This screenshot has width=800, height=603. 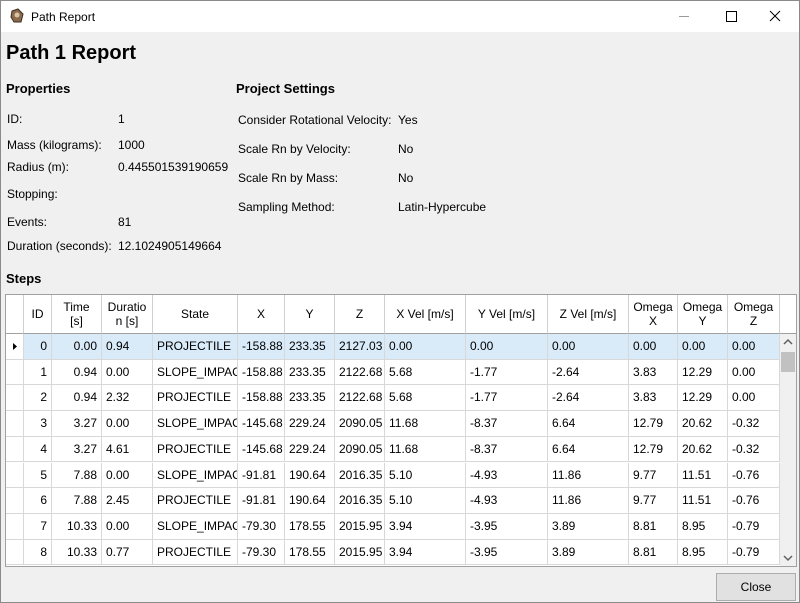 I want to click on table-cell: 0, so click(x=38, y=347).